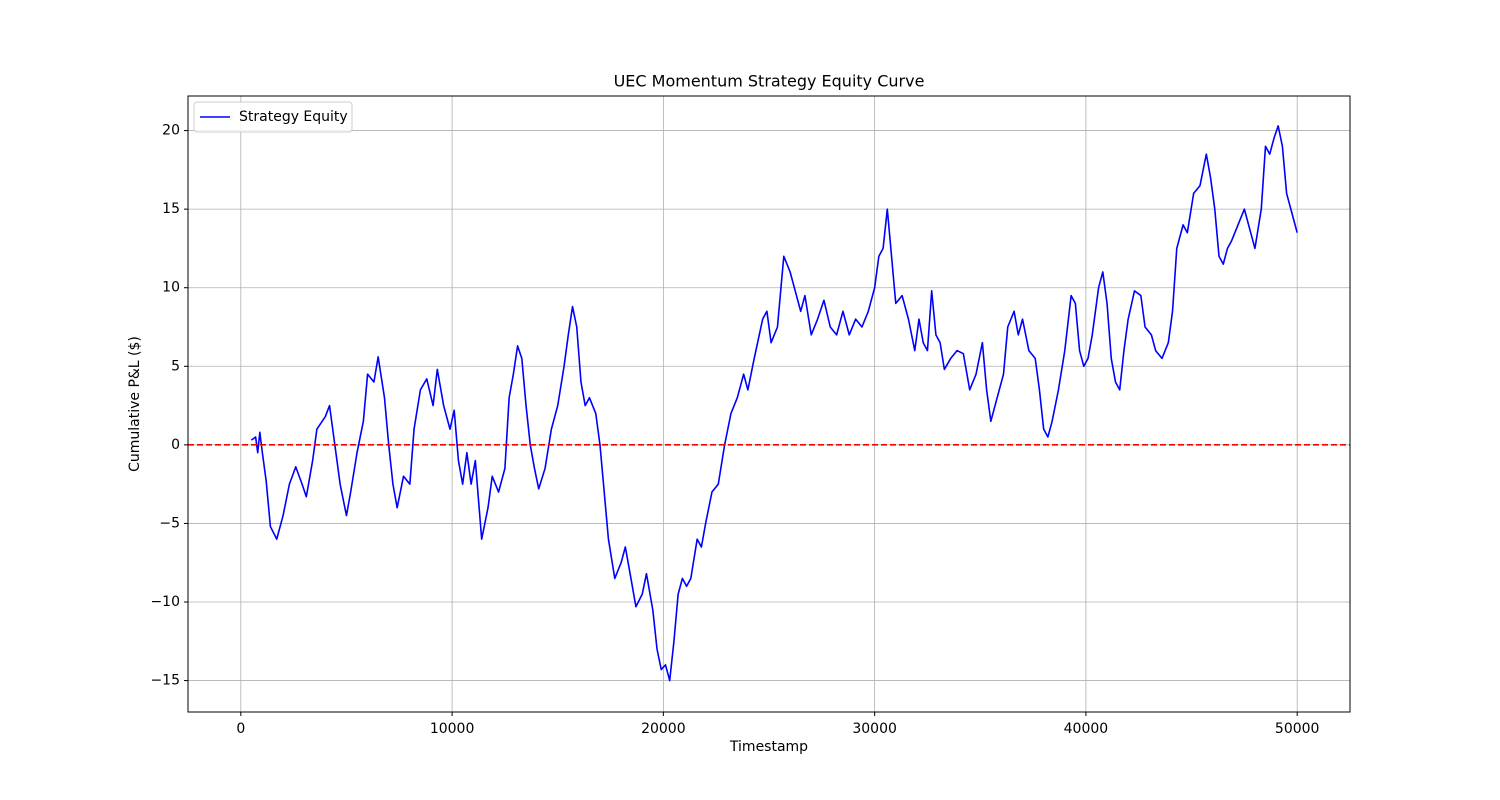 The image size is (1500, 800). What do you see at coordinates (171, 288) in the screenshot?
I see `y-tick-label: 10` at bounding box center [171, 288].